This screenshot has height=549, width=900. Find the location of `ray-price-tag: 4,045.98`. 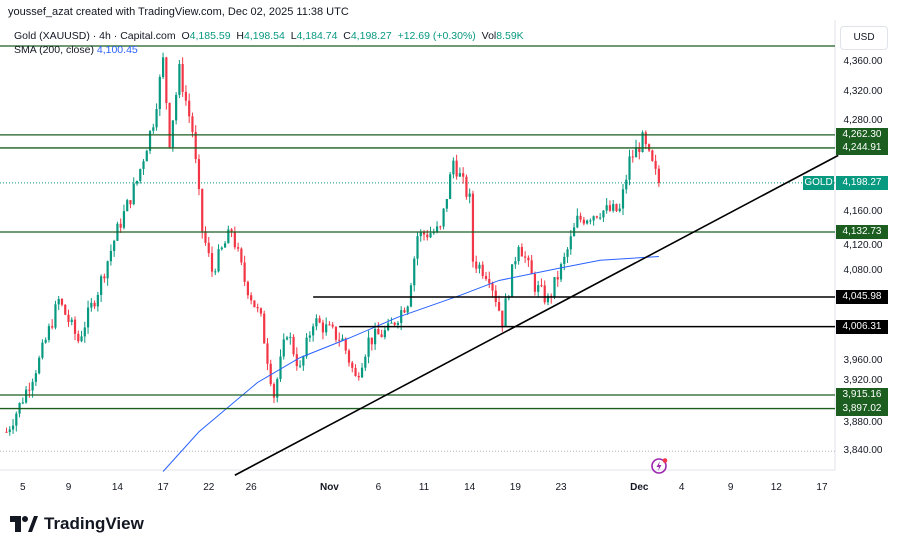

ray-price-tag: 4,045.98 is located at coordinates (862, 296).